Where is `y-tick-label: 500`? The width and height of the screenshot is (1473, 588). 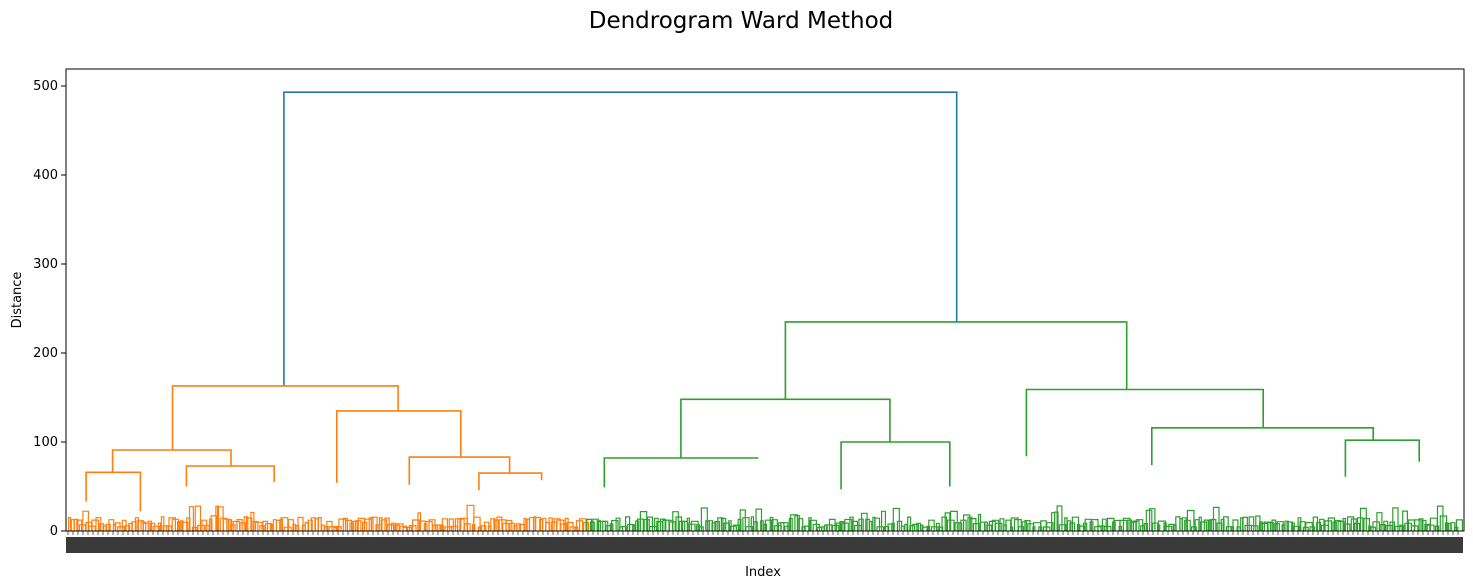
y-tick-label: 500 is located at coordinates (45, 86).